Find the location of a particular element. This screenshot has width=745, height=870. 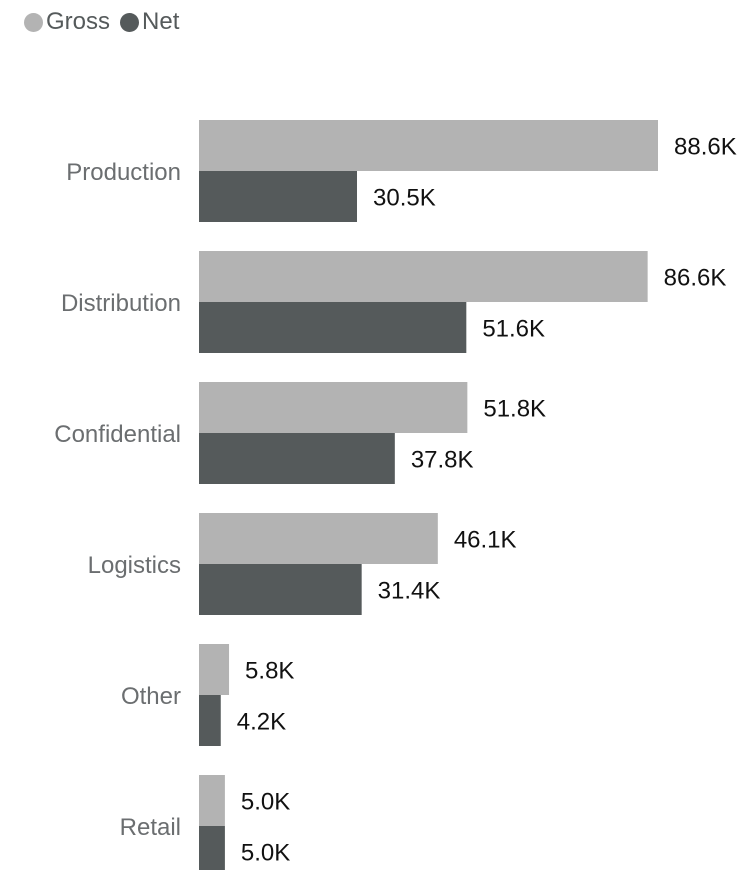

data-label-gross: 5.0K is located at coordinates (265, 802).